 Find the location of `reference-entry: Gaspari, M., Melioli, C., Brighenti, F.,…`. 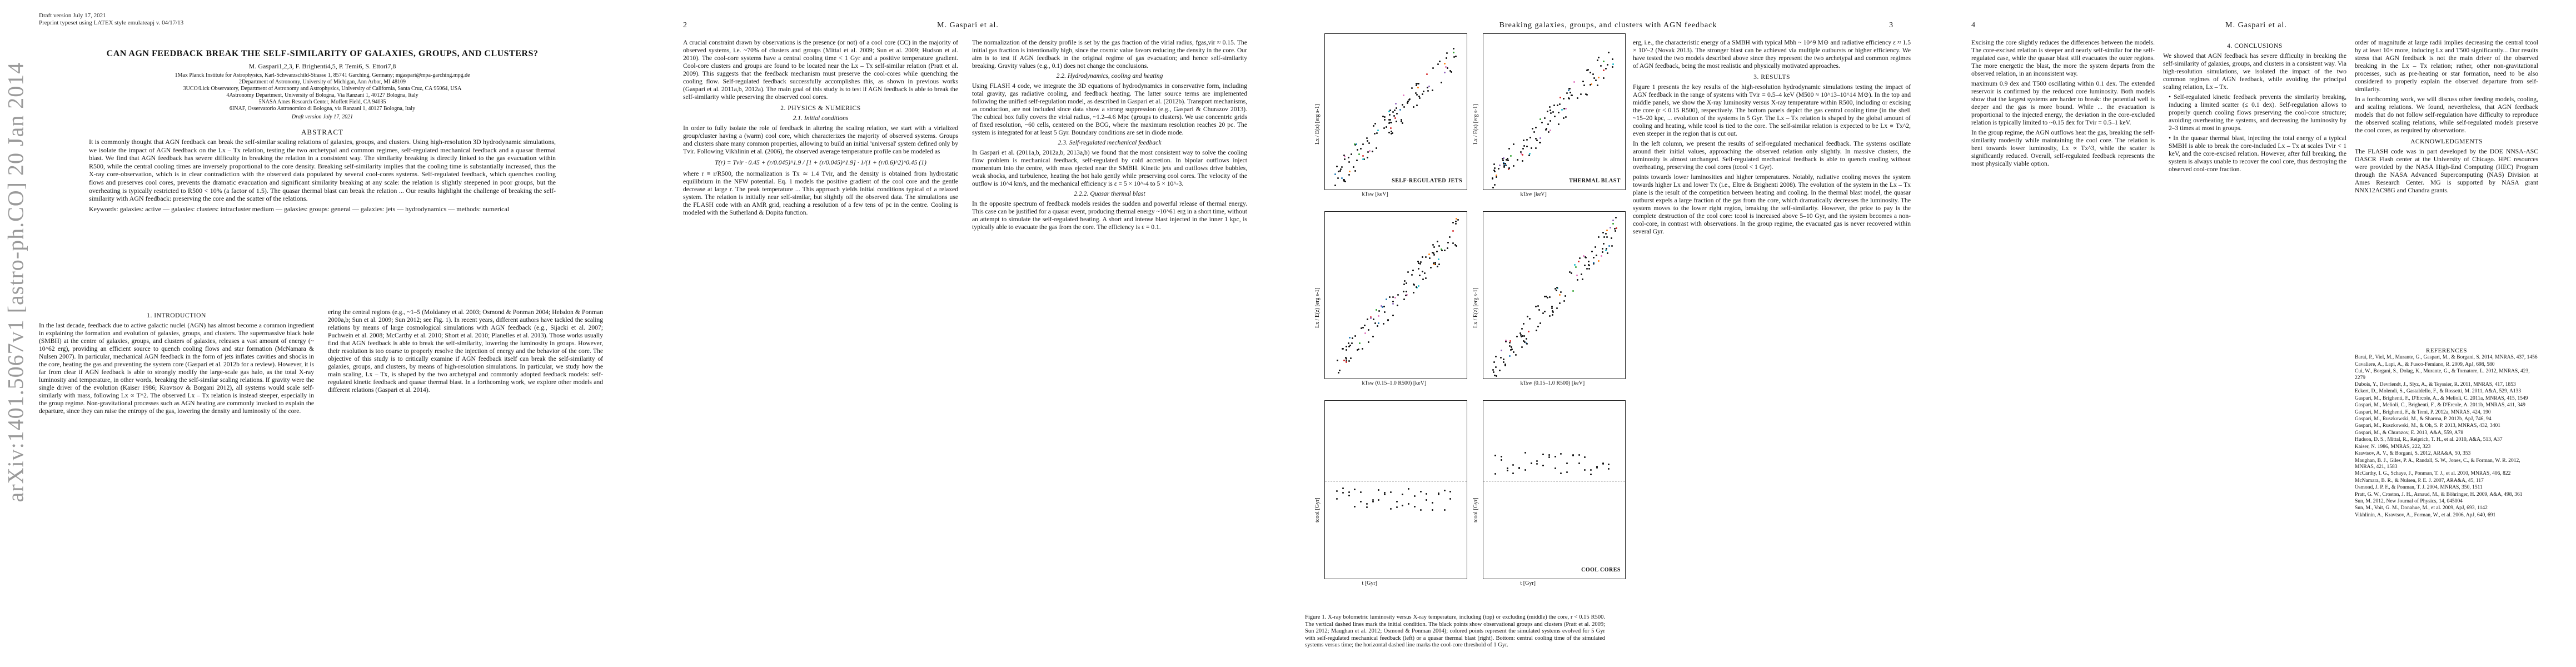

reference-entry: Gaspari, M., Melioli, C., Brighenti, F.,… is located at coordinates (2440, 405).